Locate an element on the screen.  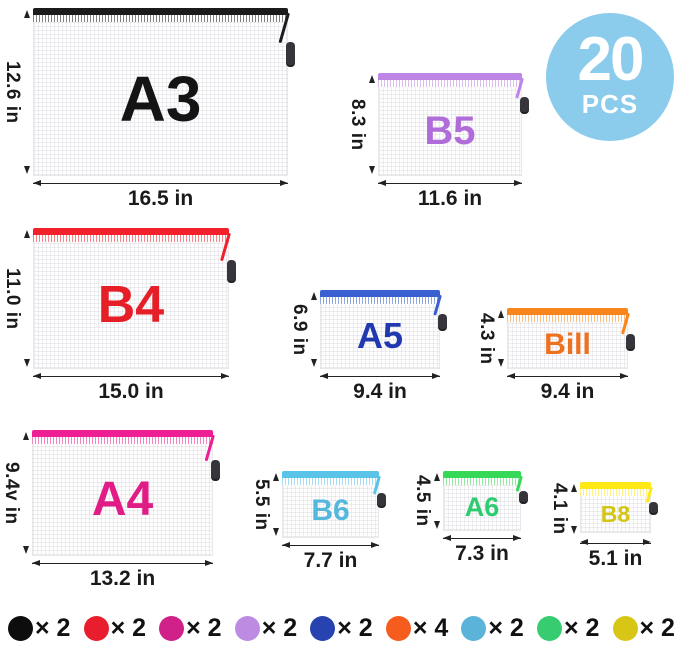
horizontal-dimension: 16.5 in is located at coordinates (160, 193).